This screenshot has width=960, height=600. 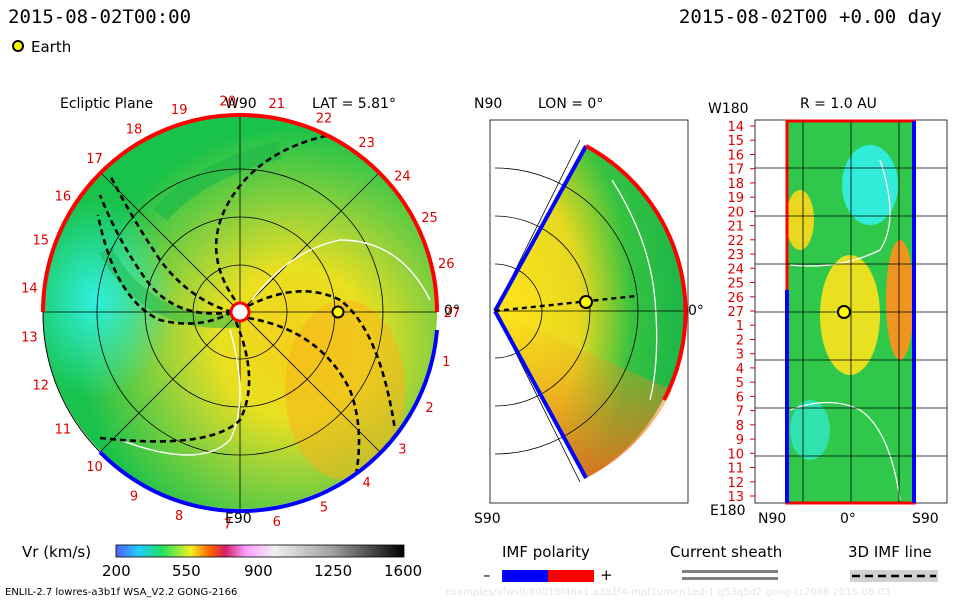 What do you see at coordinates (94, 467) in the screenshot?
I see `rim-tick-label: 10` at bounding box center [94, 467].